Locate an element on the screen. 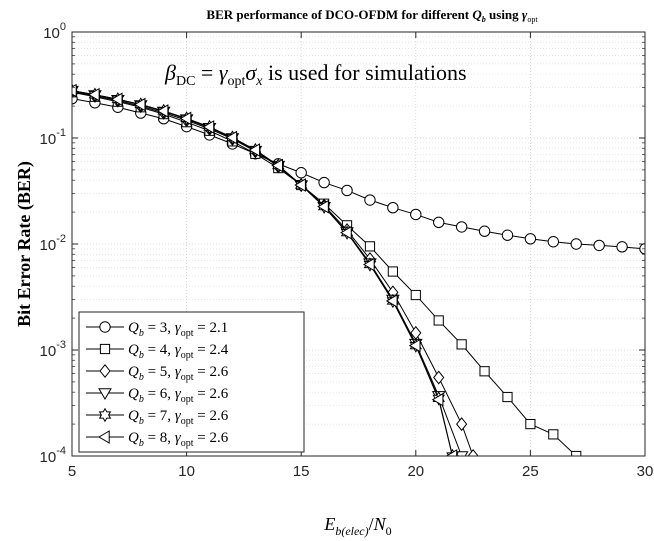  legend-entry: Qb = 7, γopt = 2.6 is located at coordinates (157, 417).